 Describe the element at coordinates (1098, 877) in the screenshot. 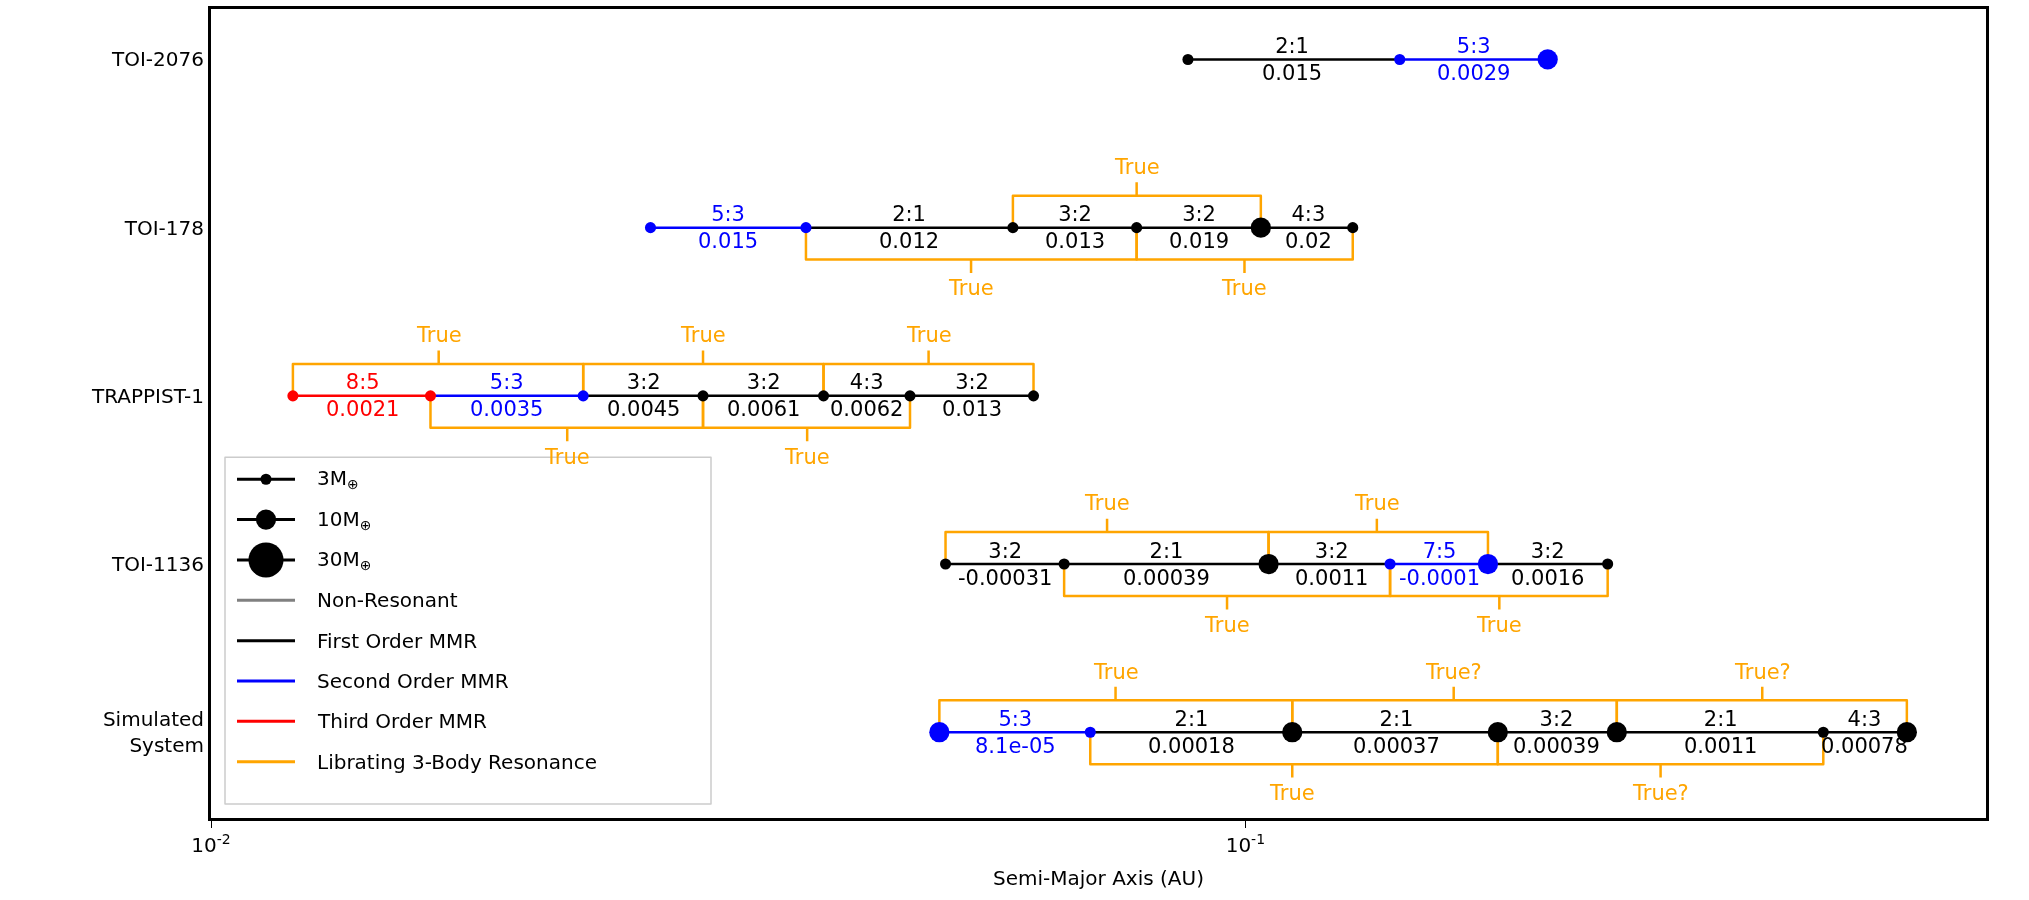

I see `x-axis-title: Semi-Major Axis (AU)` at that location.